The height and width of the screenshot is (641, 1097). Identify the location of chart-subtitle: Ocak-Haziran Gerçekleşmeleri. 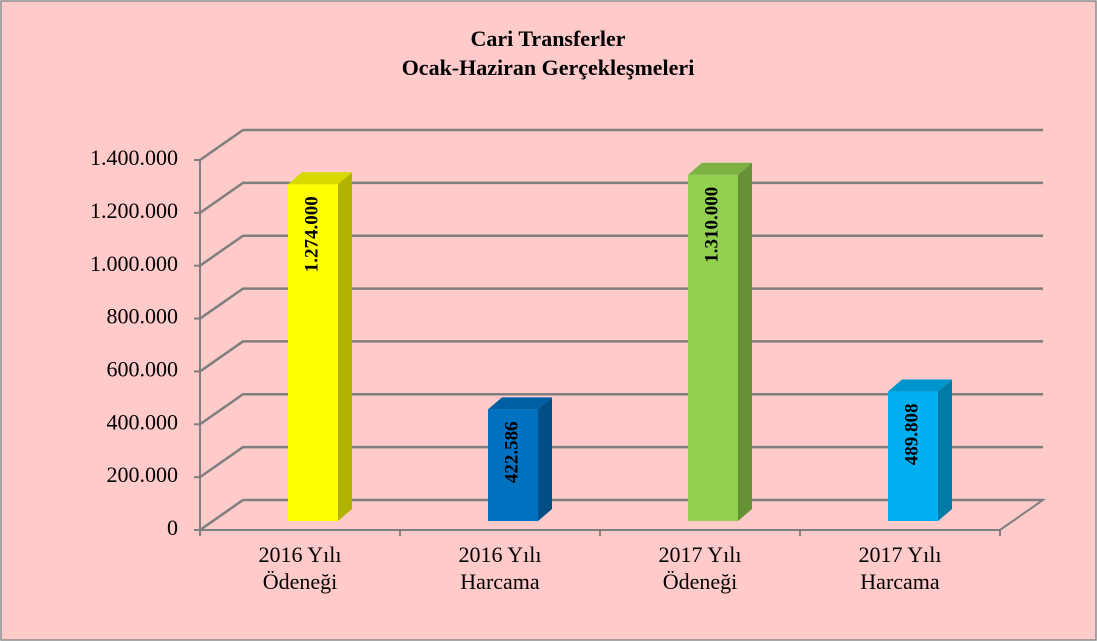
(548, 67).